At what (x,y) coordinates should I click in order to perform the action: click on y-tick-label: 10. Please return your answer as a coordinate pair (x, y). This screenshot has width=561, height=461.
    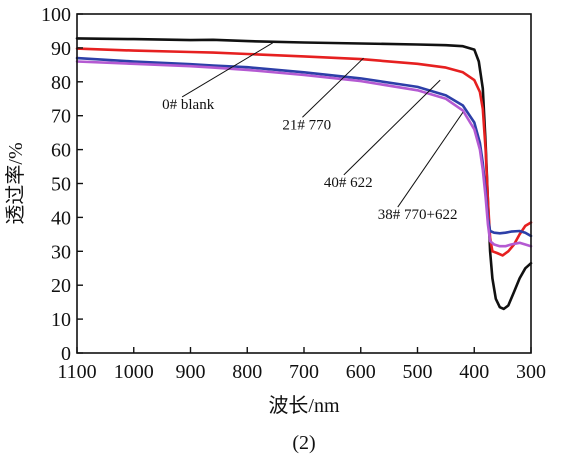
    Looking at the image, I should click on (61, 320).